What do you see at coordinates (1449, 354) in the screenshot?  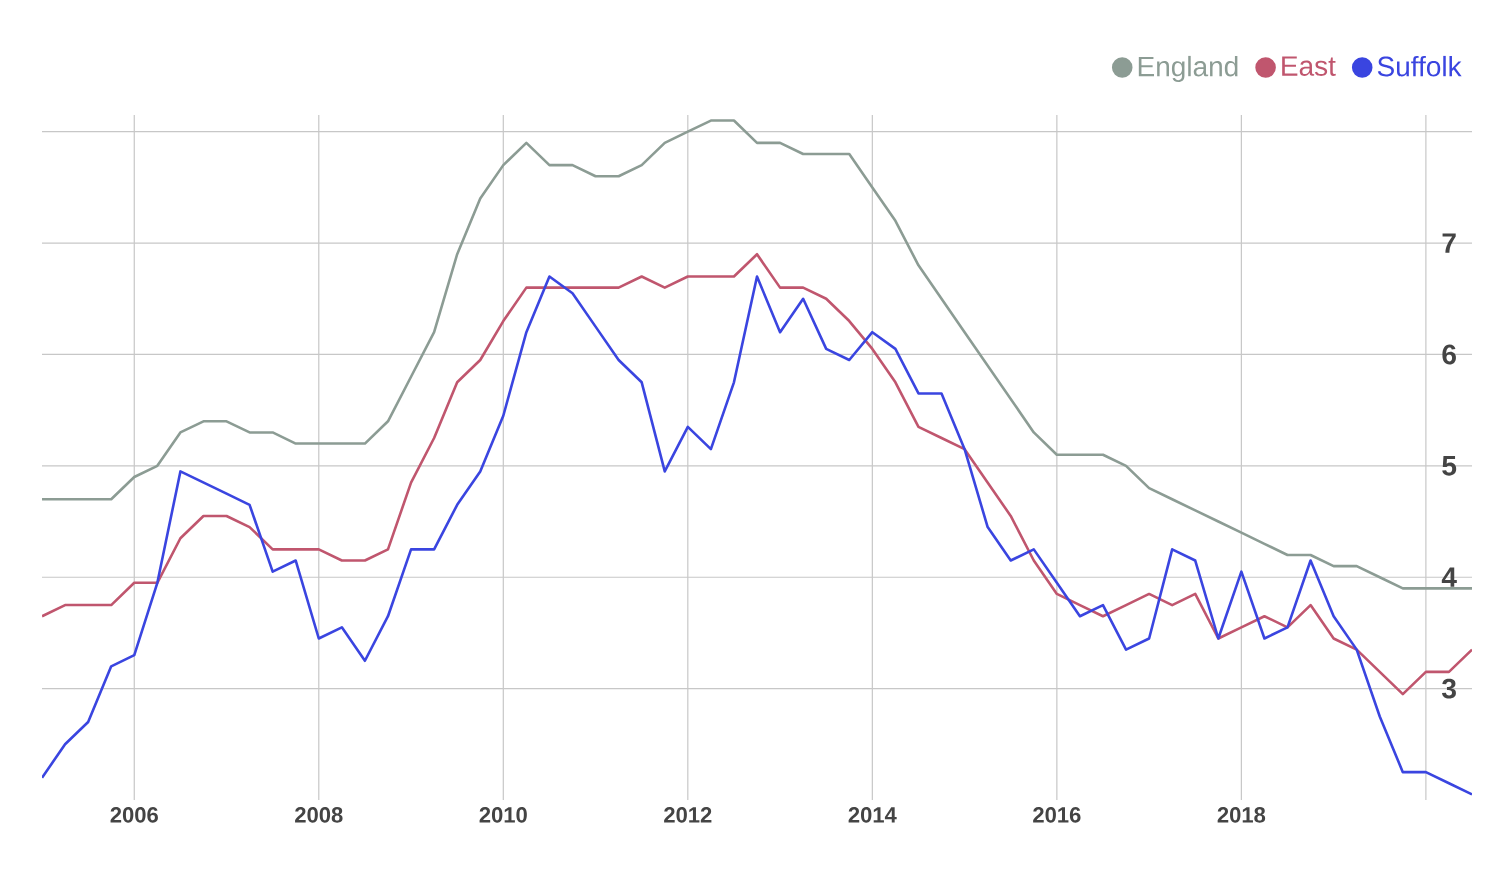 I see `y-tick-label: 6` at bounding box center [1449, 354].